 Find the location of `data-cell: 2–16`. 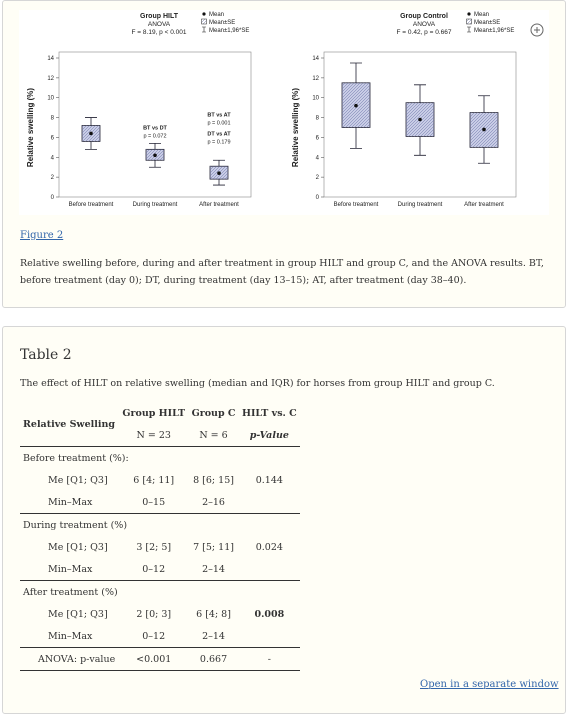

data-cell: 2–16 is located at coordinates (213, 502).